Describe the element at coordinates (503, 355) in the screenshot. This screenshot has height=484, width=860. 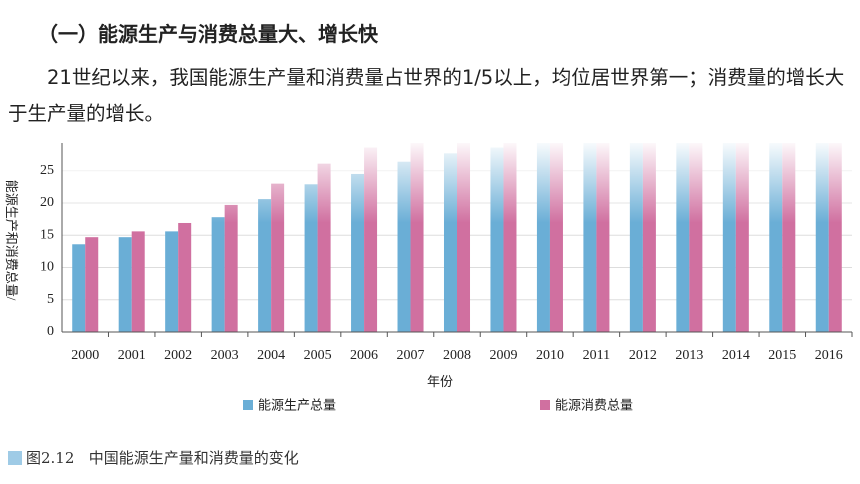
I see `x-tick-label: 2009` at that location.